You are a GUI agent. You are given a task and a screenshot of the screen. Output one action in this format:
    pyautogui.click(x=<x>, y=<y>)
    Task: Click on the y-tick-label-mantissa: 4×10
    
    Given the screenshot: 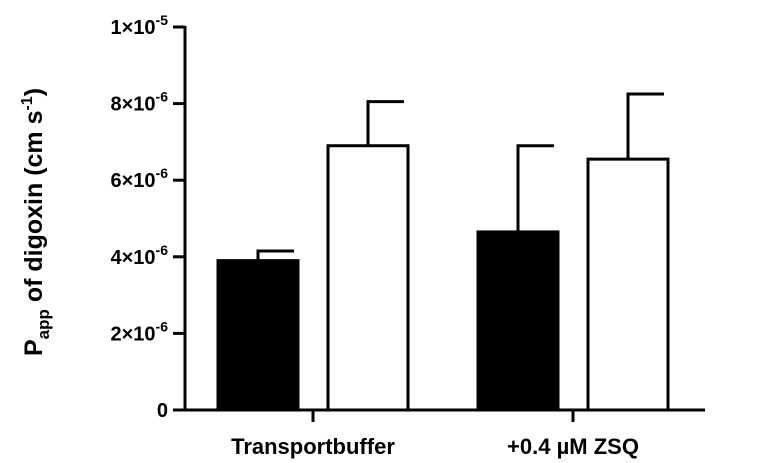 What is the action you would take?
    pyautogui.click(x=132, y=258)
    